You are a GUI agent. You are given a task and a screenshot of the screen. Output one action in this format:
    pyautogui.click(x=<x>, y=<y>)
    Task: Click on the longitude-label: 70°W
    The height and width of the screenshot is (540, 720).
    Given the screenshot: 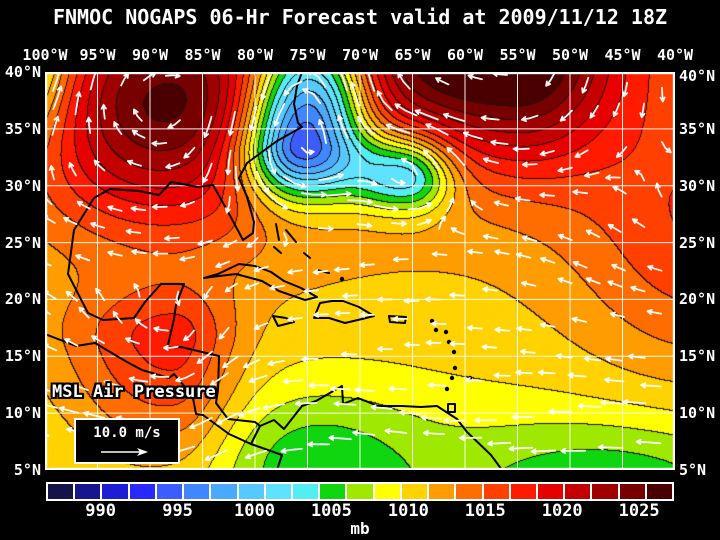 What is the action you would take?
    pyautogui.click(x=360, y=55)
    